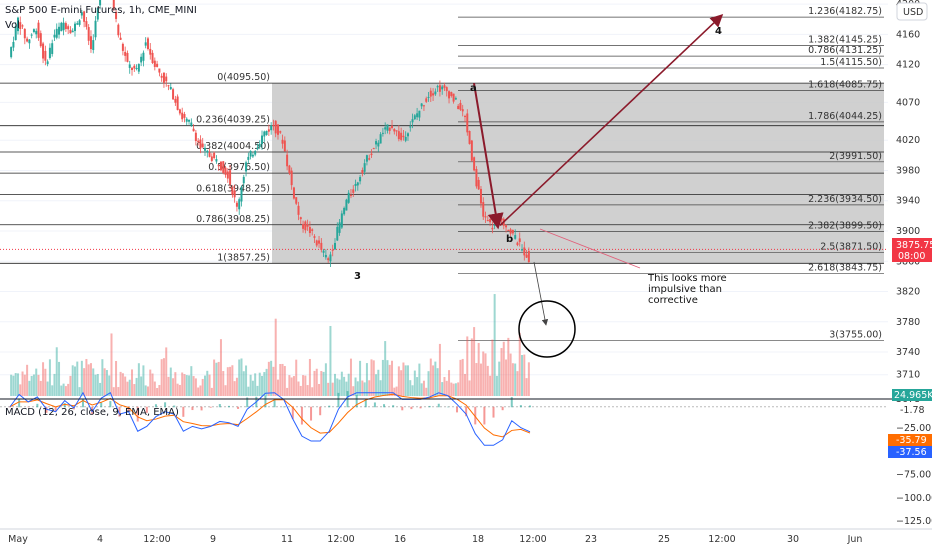  What do you see at coordinates (908, 201) in the screenshot?
I see `price-axis-label: 3940` at bounding box center [908, 201].